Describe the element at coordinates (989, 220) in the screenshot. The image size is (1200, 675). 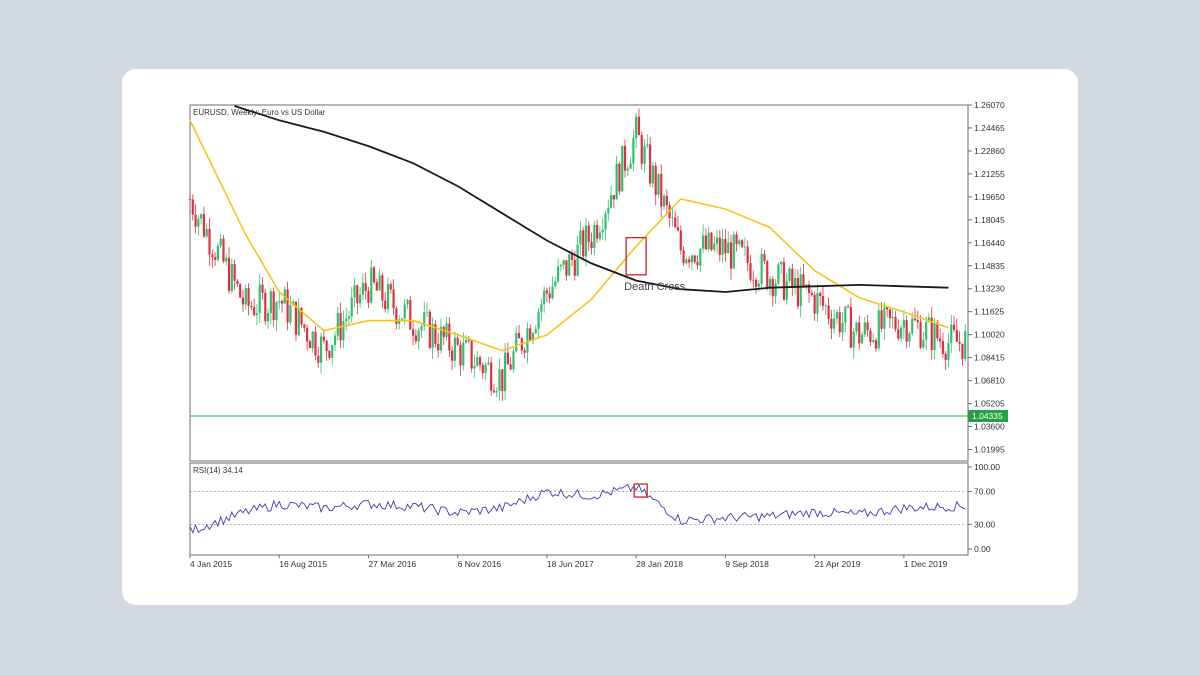
I see `price-tick-label: 1.18045` at that location.